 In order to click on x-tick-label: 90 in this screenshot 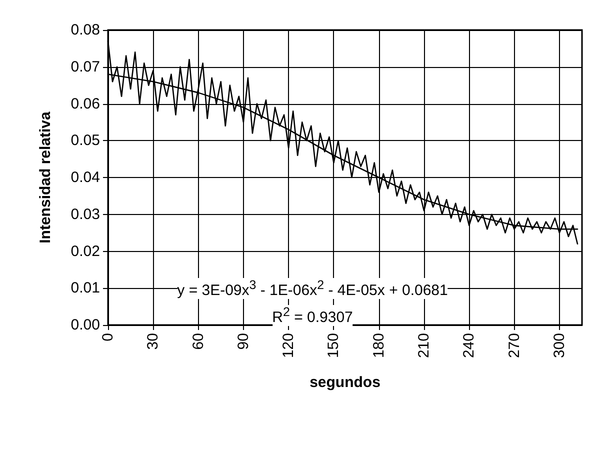, I will do `click(243, 341)`.